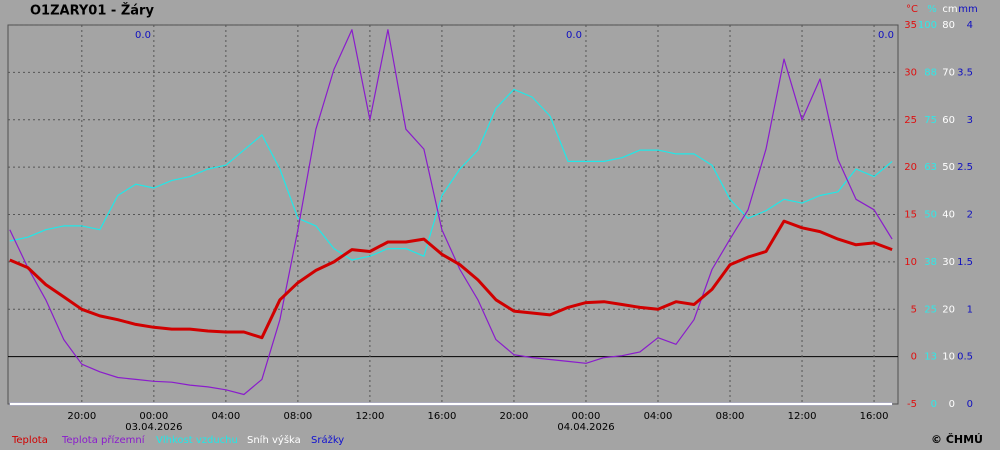 The width and height of the screenshot is (1000, 450). I want to click on y3-tick-label: 60, so click(948, 120).